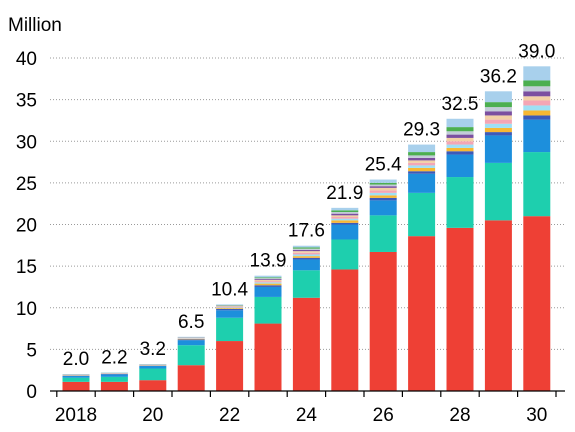  I want to click on x-tick-label: 22, so click(229, 415).